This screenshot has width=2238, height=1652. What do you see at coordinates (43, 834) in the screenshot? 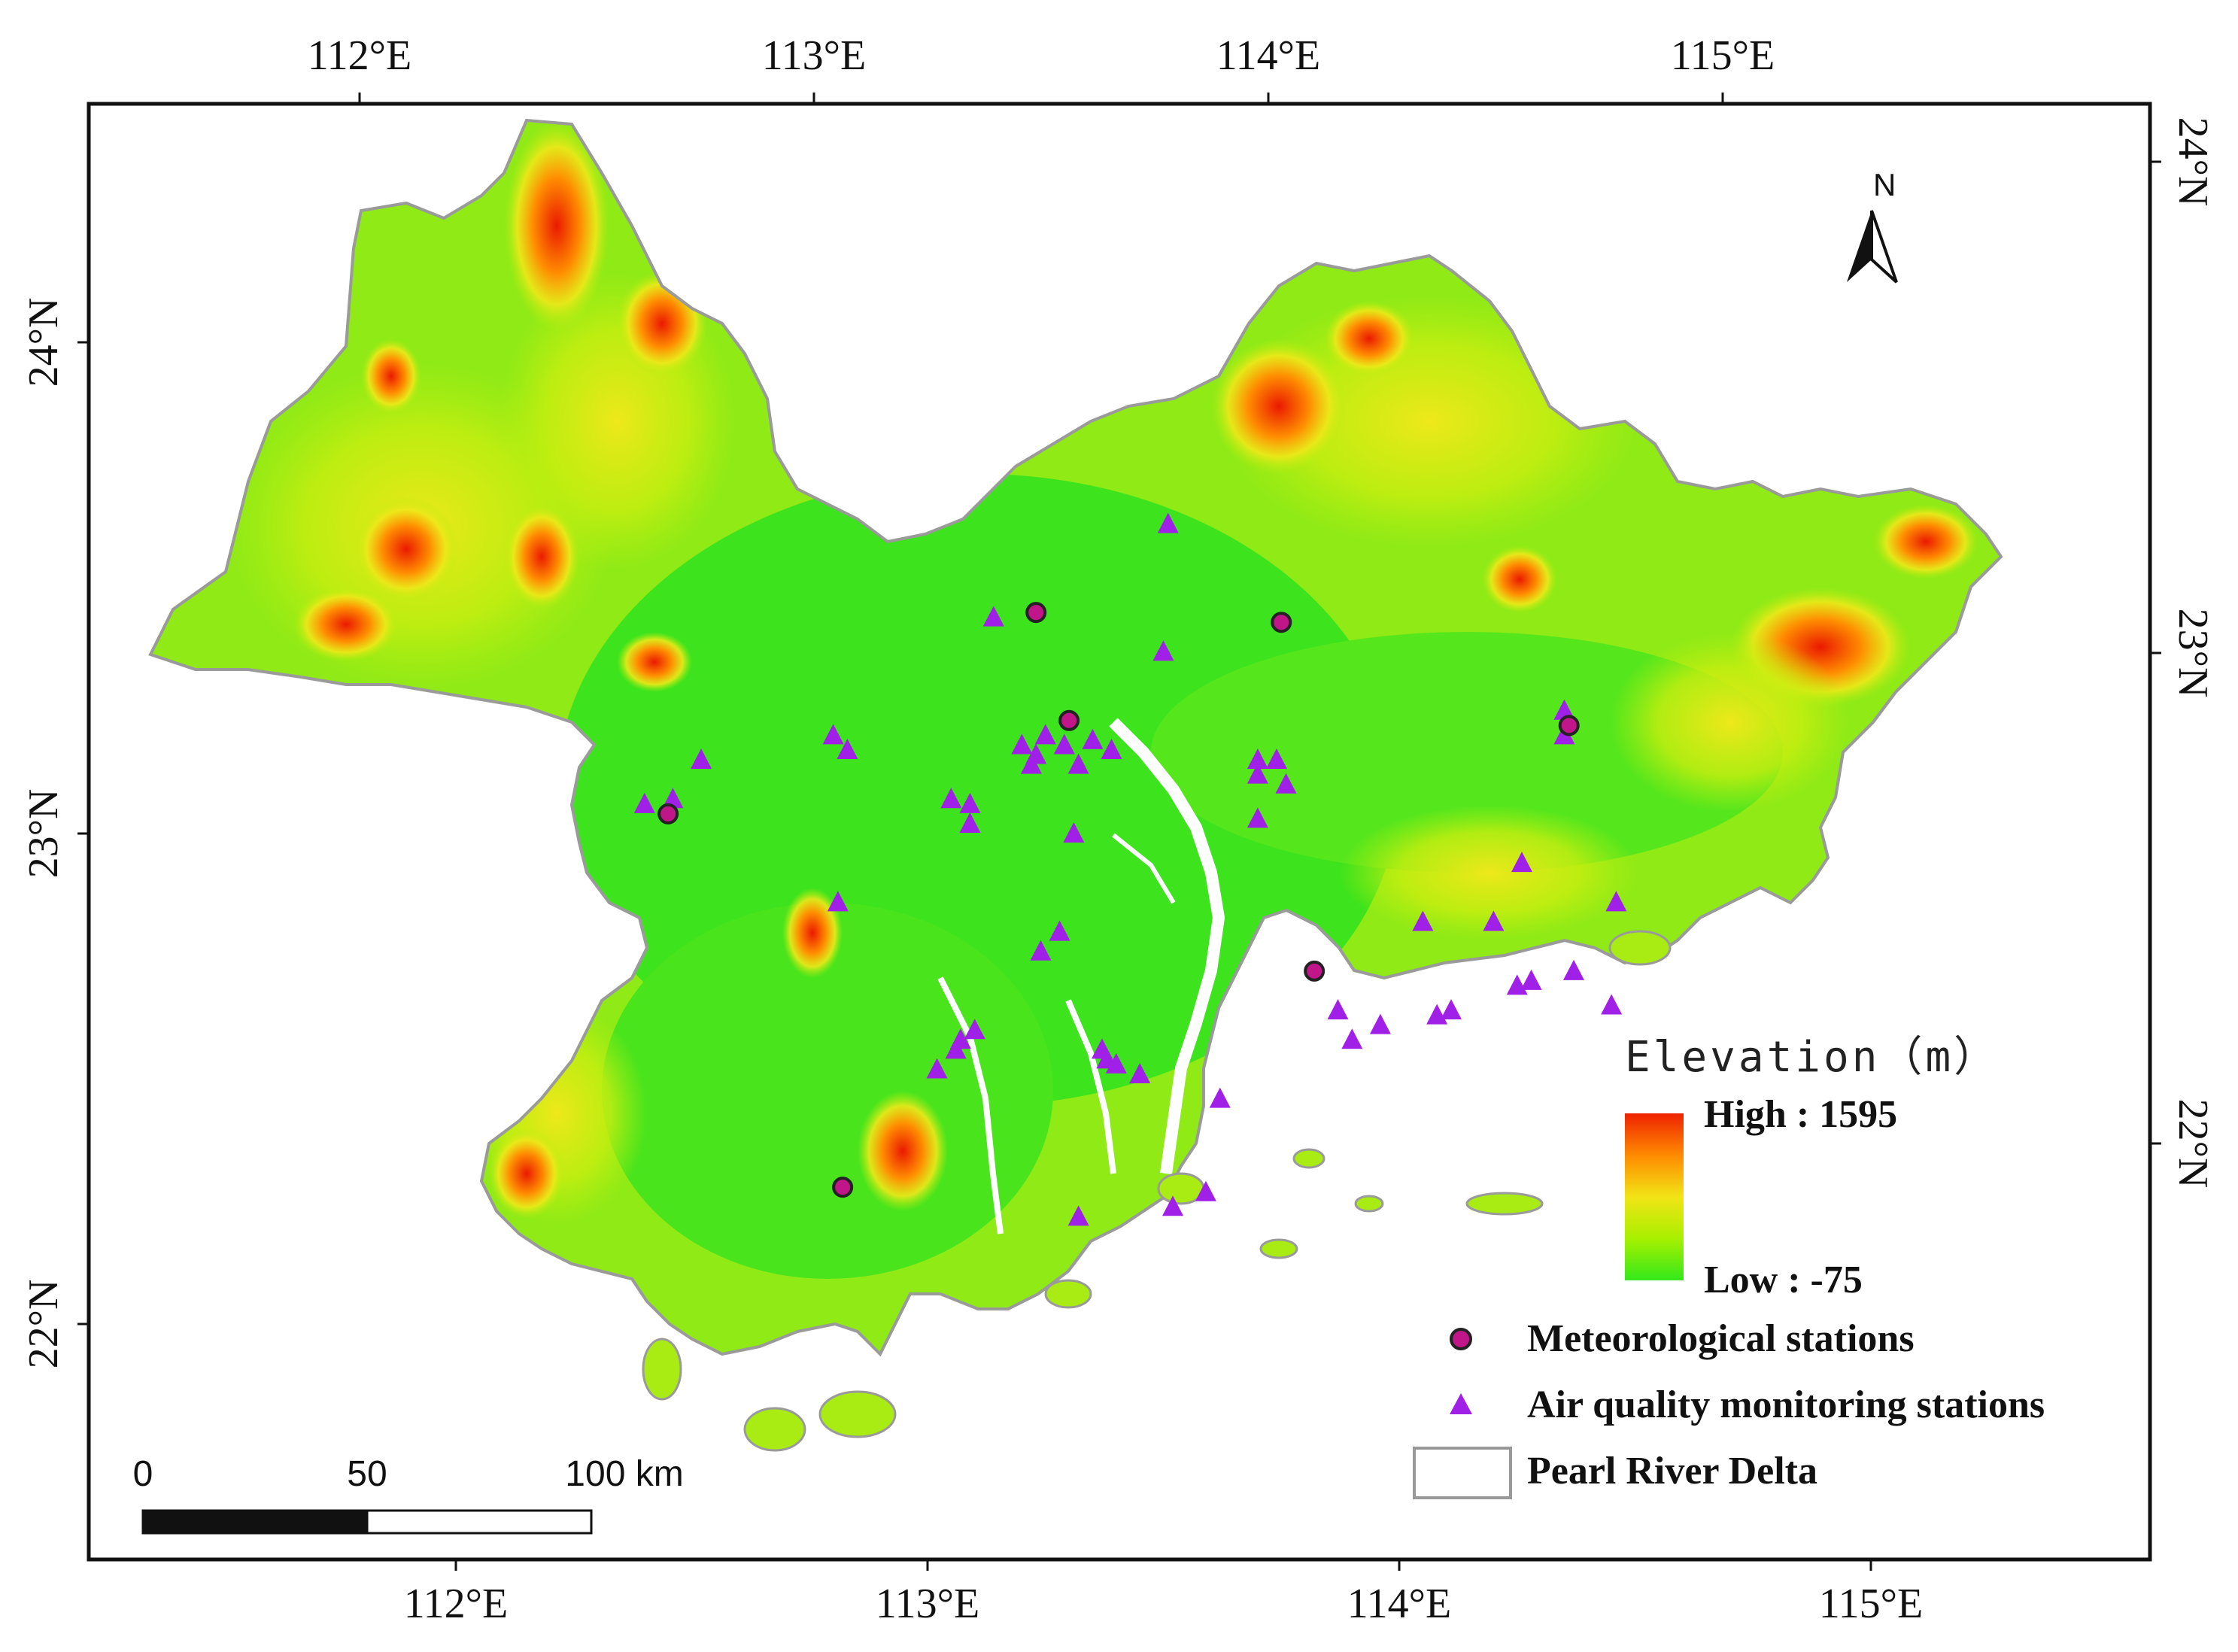
I see `tick-label-left: 23°N` at bounding box center [43, 834].